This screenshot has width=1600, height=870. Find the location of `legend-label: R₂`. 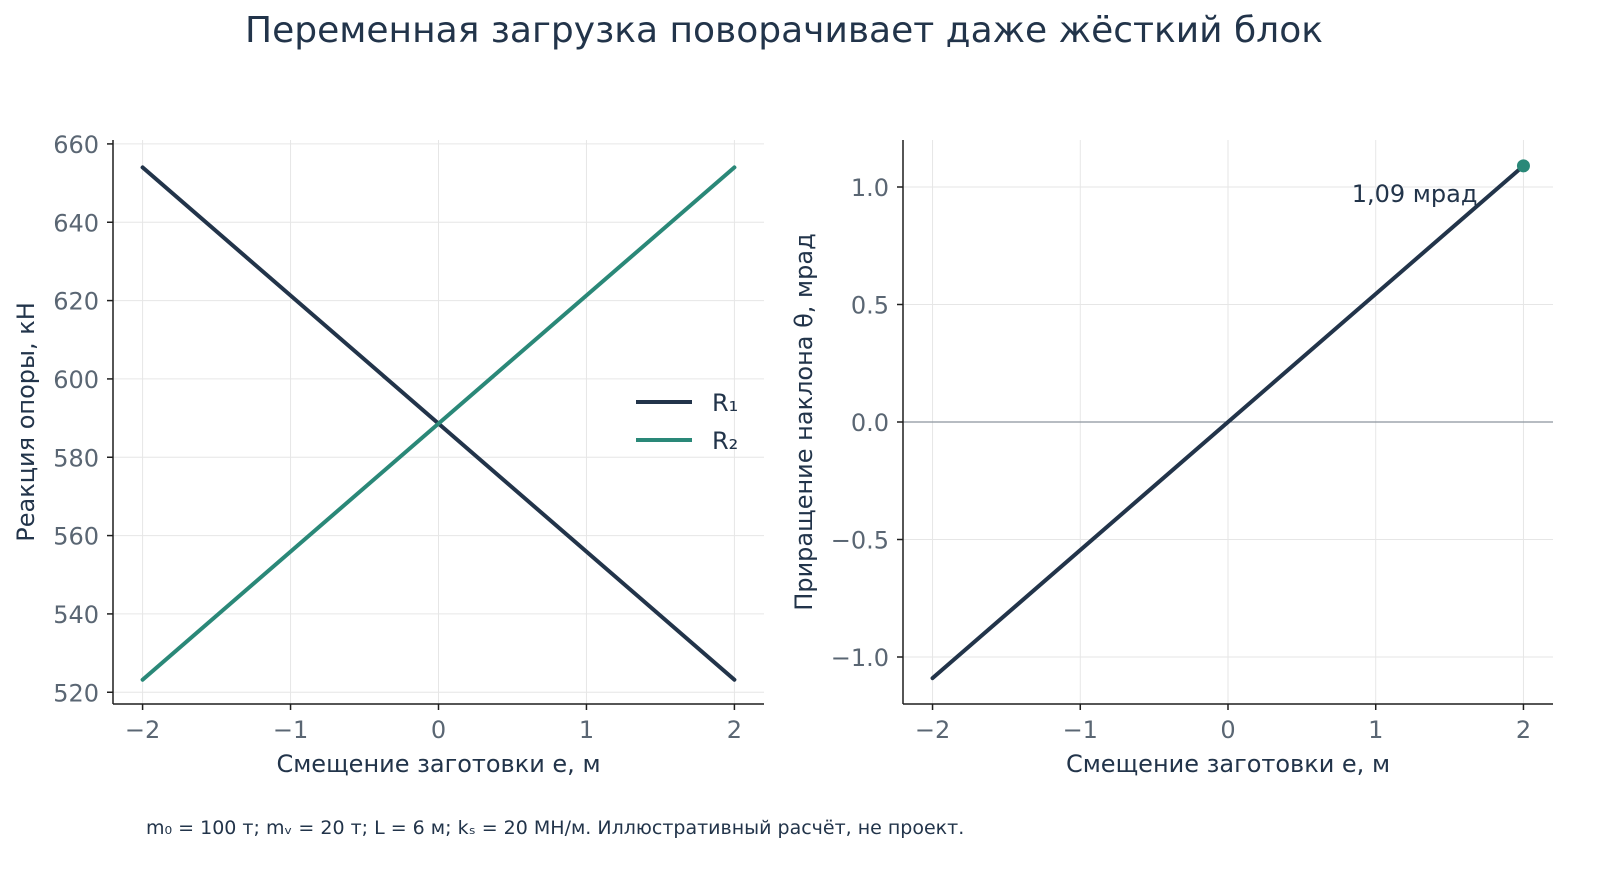

legend-label: R₂ is located at coordinates (725, 441).